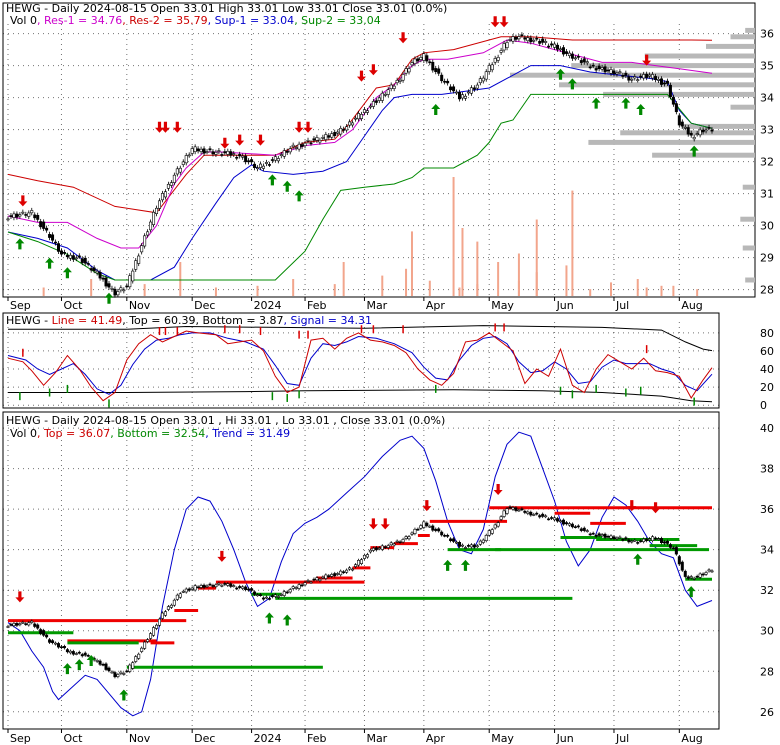 The width and height of the screenshot is (780, 745). I want to click on price-y-tick-label: 31, so click(767, 194).